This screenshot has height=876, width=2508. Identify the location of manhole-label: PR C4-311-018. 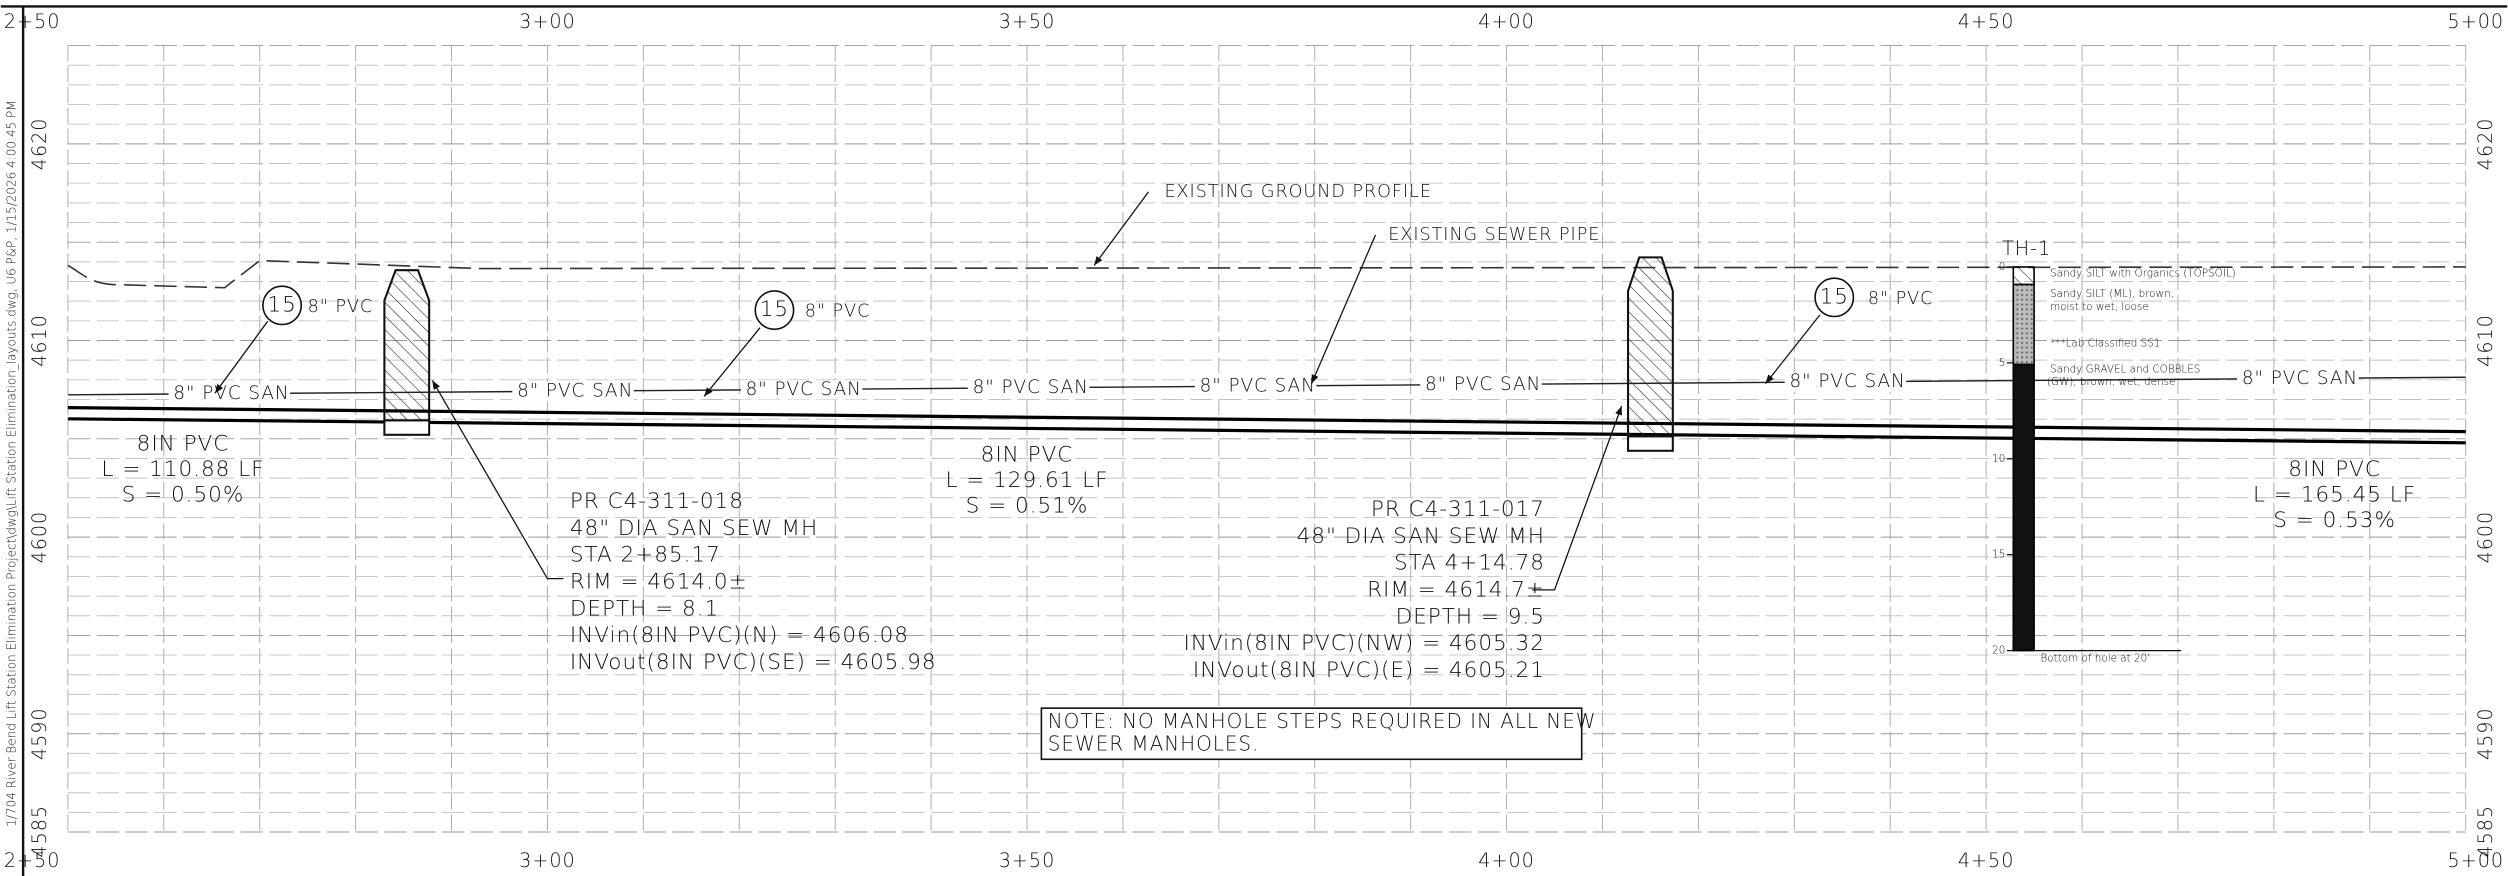
(657, 501).